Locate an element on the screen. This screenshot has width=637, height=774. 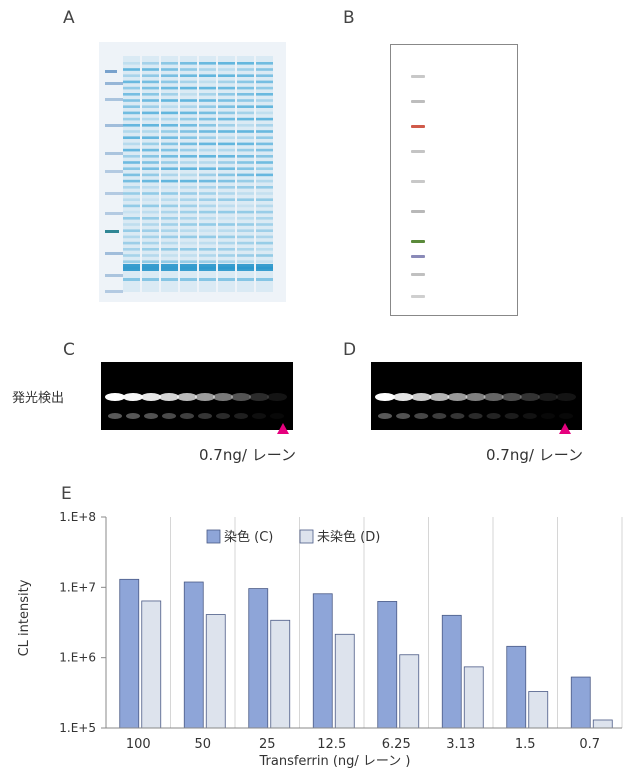
x-tick-label: 12.5 is located at coordinates (331, 744).